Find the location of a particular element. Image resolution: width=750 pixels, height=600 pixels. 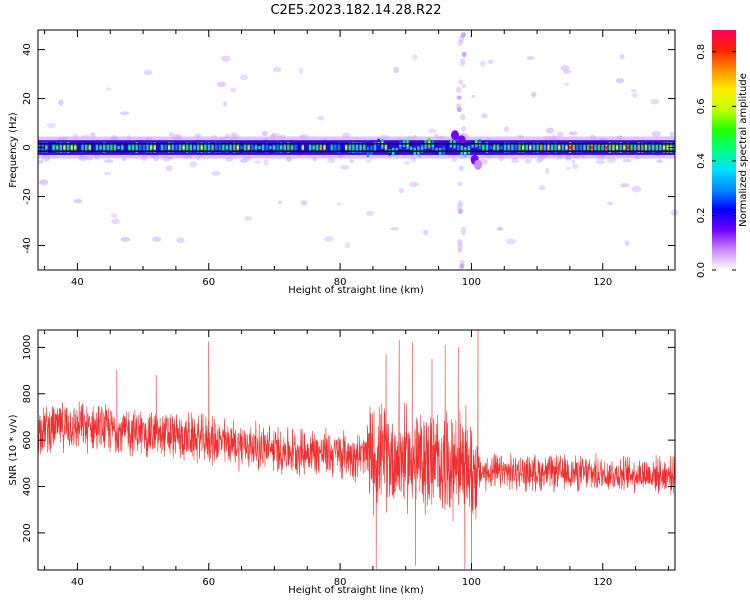

snr-x-label: Height of straight line (km) is located at coordinates (356, 590).